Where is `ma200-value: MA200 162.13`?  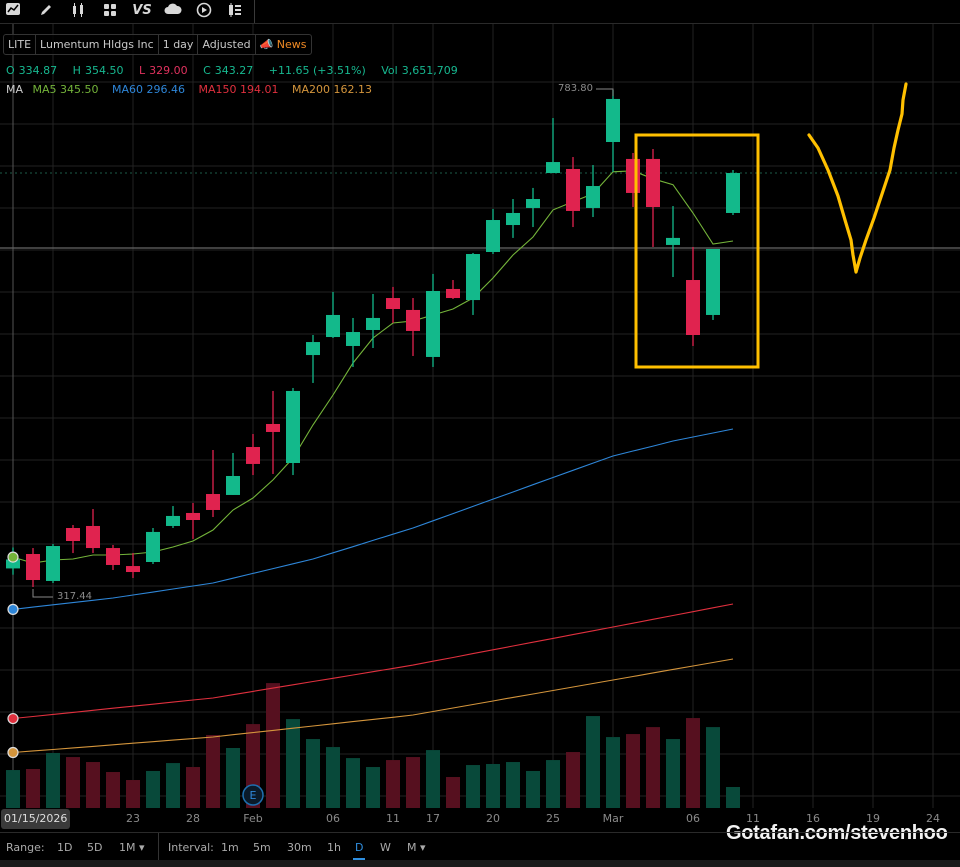
ma200-value: MA200 162.13 is located at coordinates (332, 89).